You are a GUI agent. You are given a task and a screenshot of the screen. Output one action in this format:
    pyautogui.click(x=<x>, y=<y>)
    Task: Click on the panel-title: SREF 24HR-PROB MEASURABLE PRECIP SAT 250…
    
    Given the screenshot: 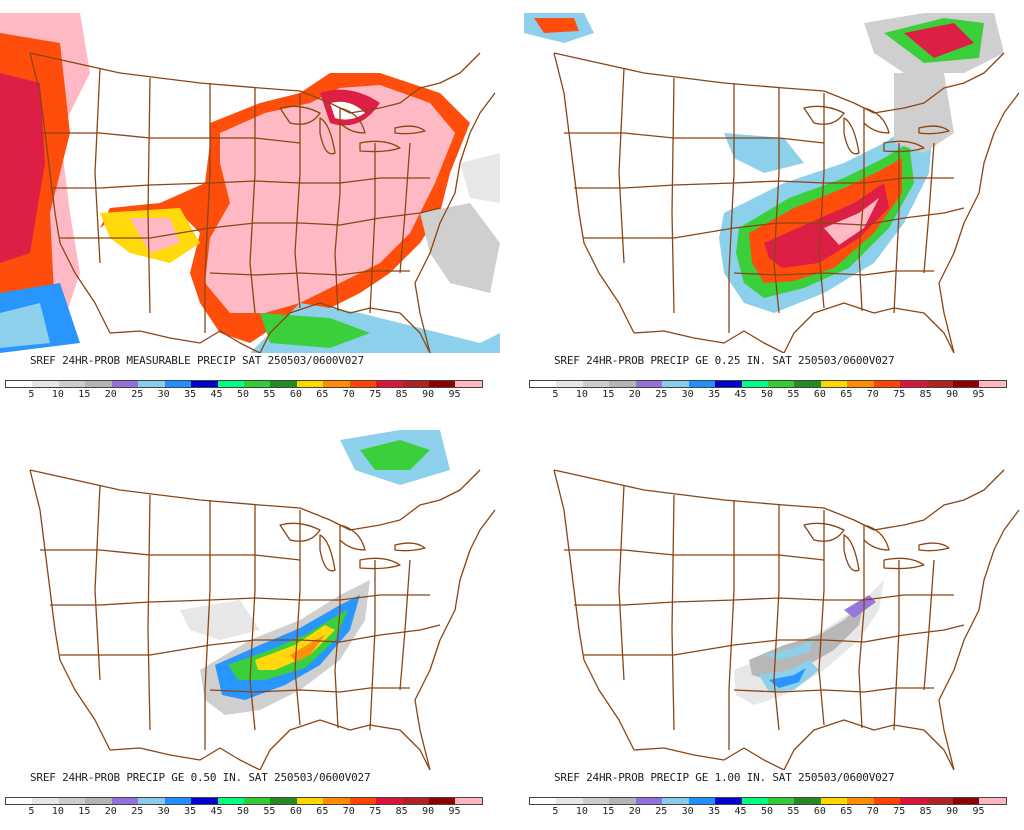 What is the action you would take?
    pyautogui.click(x=197, y=360)
    